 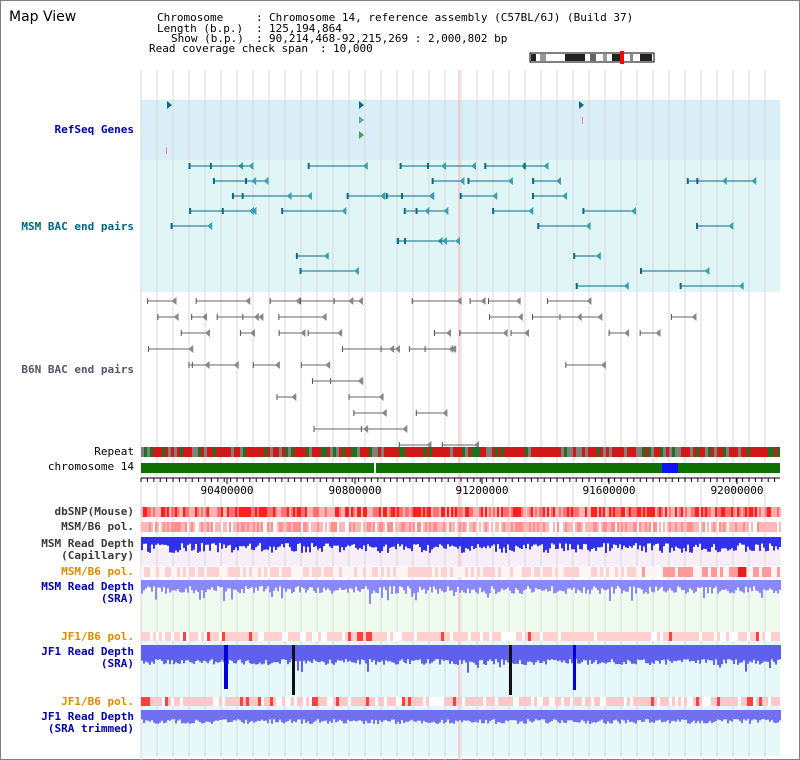 I want to click on msm-bac-end, so click(x=446, y=211).